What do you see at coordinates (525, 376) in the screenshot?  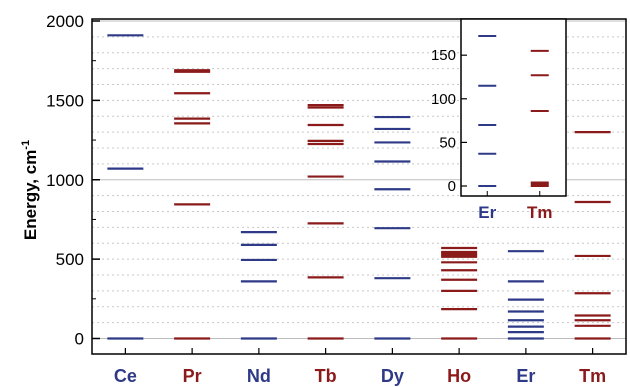 I see `category-label-er: Er` at bounding box center [525, 376].